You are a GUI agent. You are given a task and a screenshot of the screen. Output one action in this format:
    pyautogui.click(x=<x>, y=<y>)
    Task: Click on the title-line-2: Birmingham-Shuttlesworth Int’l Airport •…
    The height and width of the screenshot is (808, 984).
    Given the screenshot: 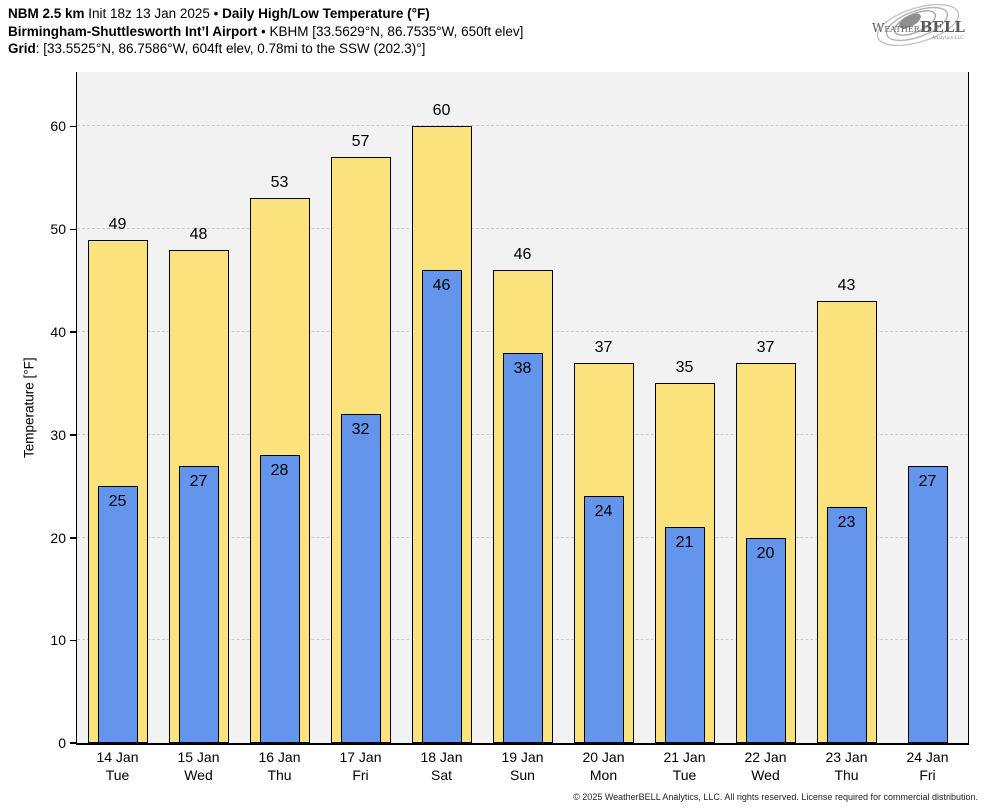 What is the action you would take?
    pyautogui.click(x=265, y=32)
    